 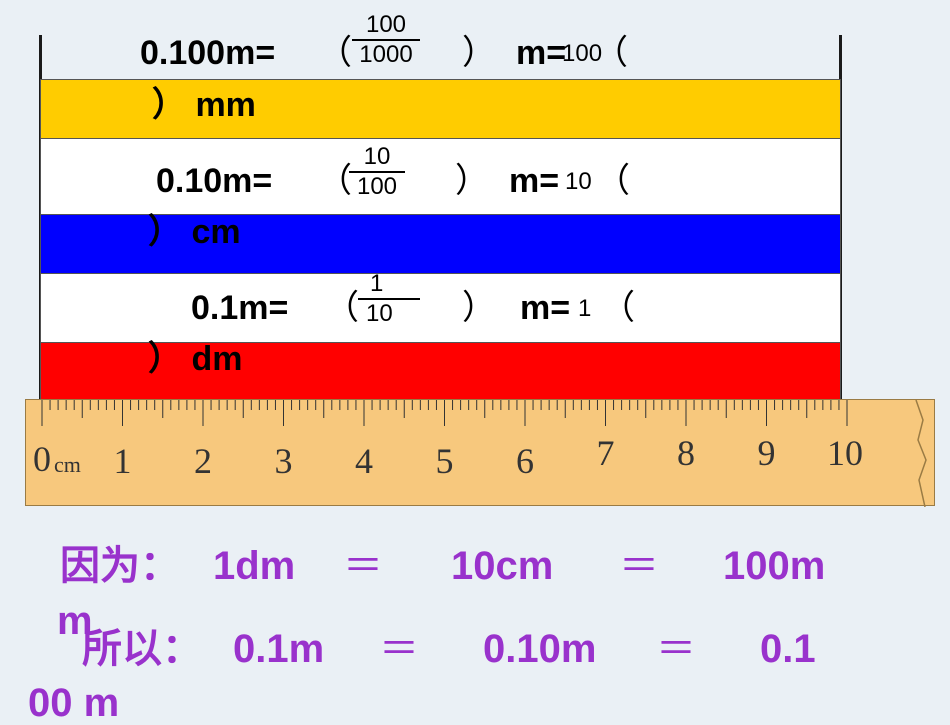 I want to click on so-c: 0.1, so click(x=788, y=649).